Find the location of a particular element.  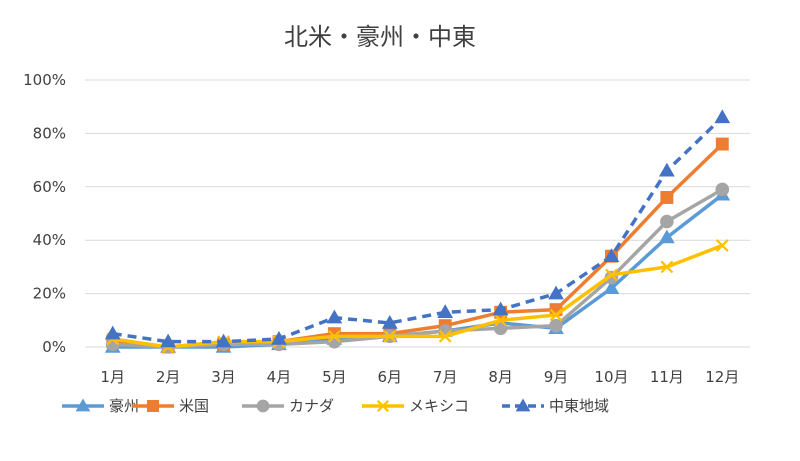

legend-label: カナダ is located at coordinates (311, 406).